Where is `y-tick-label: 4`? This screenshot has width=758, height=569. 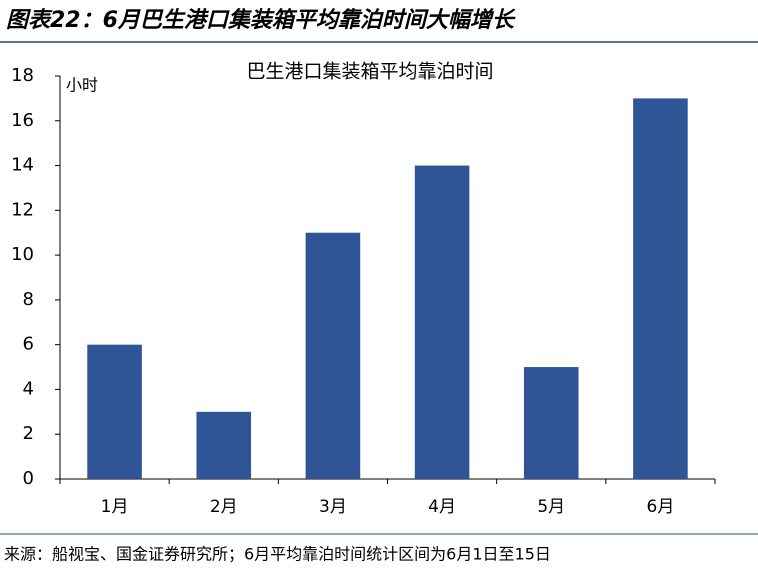
y-tick-label: 4 is located at coordinates (28, 388).